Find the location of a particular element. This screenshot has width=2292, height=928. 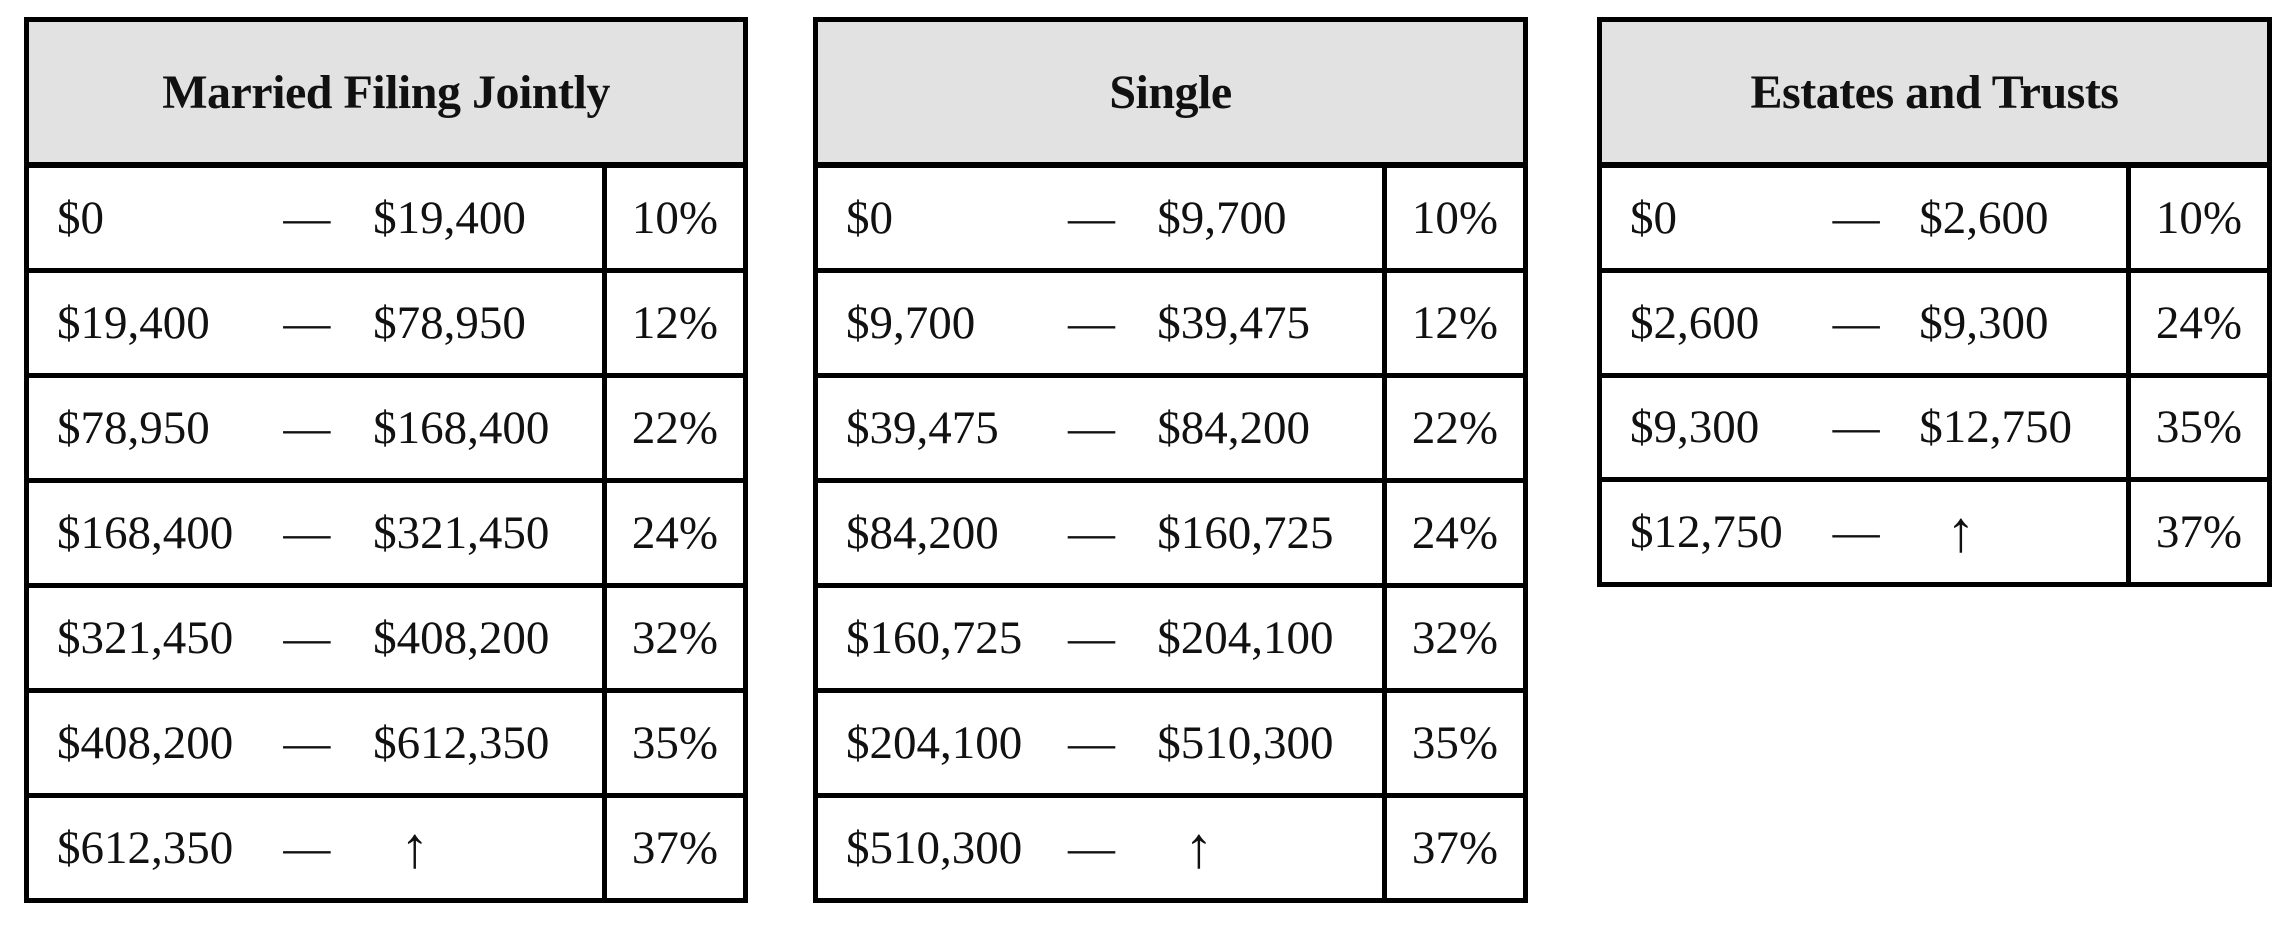

bracket-max: $321,450 is located at coordinates (461, 533).